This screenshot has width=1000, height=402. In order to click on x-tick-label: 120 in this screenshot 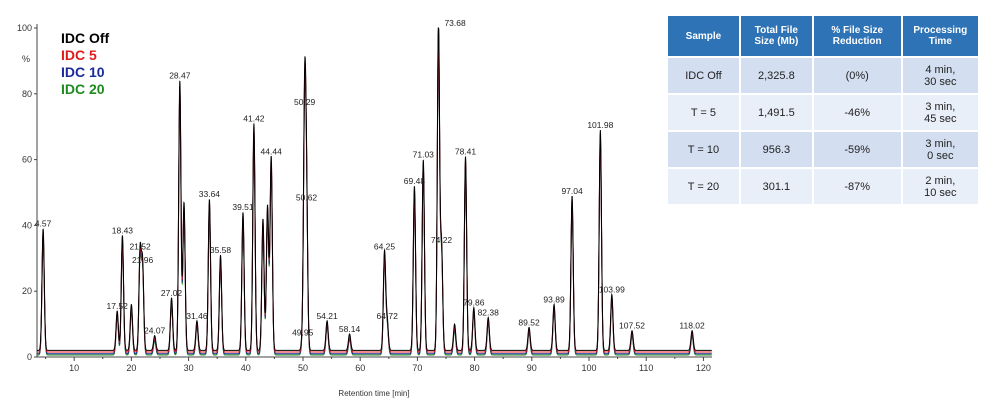, I will do `click(703, 368)`.